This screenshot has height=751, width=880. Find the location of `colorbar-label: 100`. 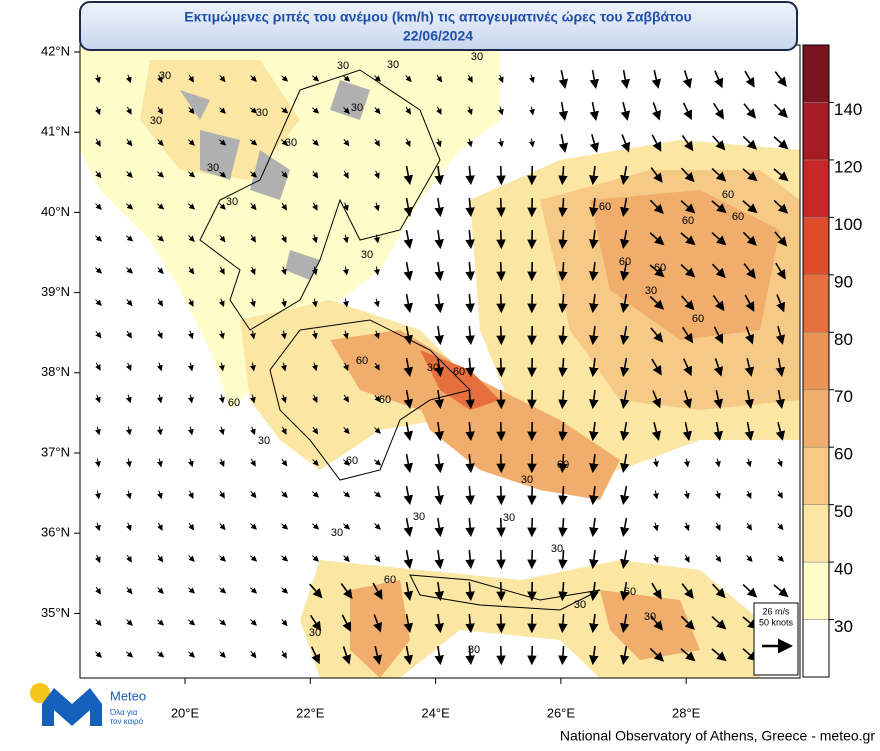

colorbar-label: 100 is located at coordinates (848, 224).